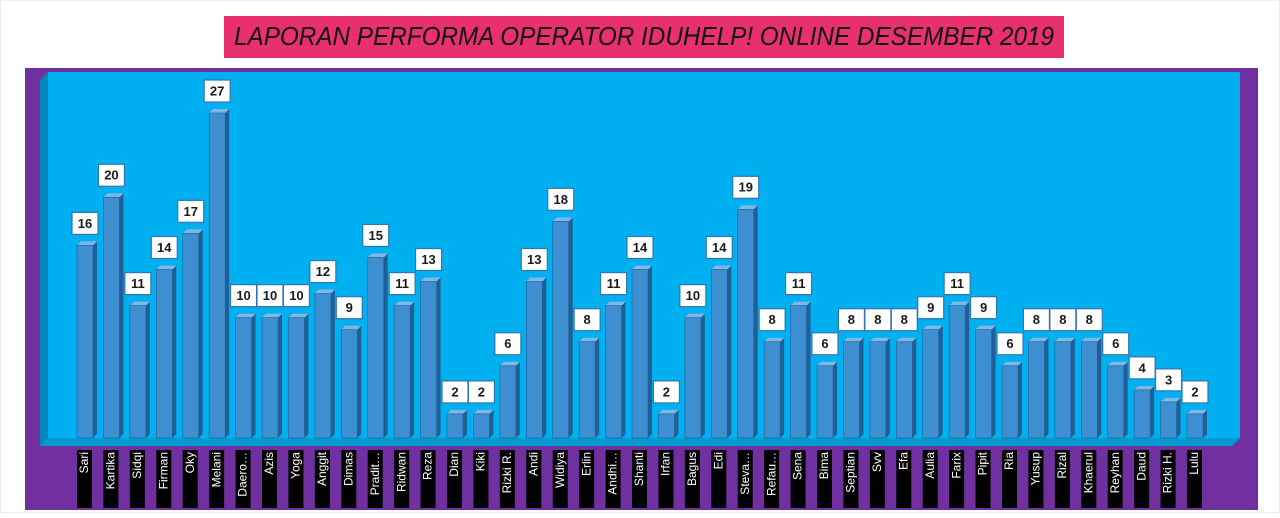  Describe the element at coordinates (983, 463) in the screenshot. I see `x-tick-label: Pipit` at that location.